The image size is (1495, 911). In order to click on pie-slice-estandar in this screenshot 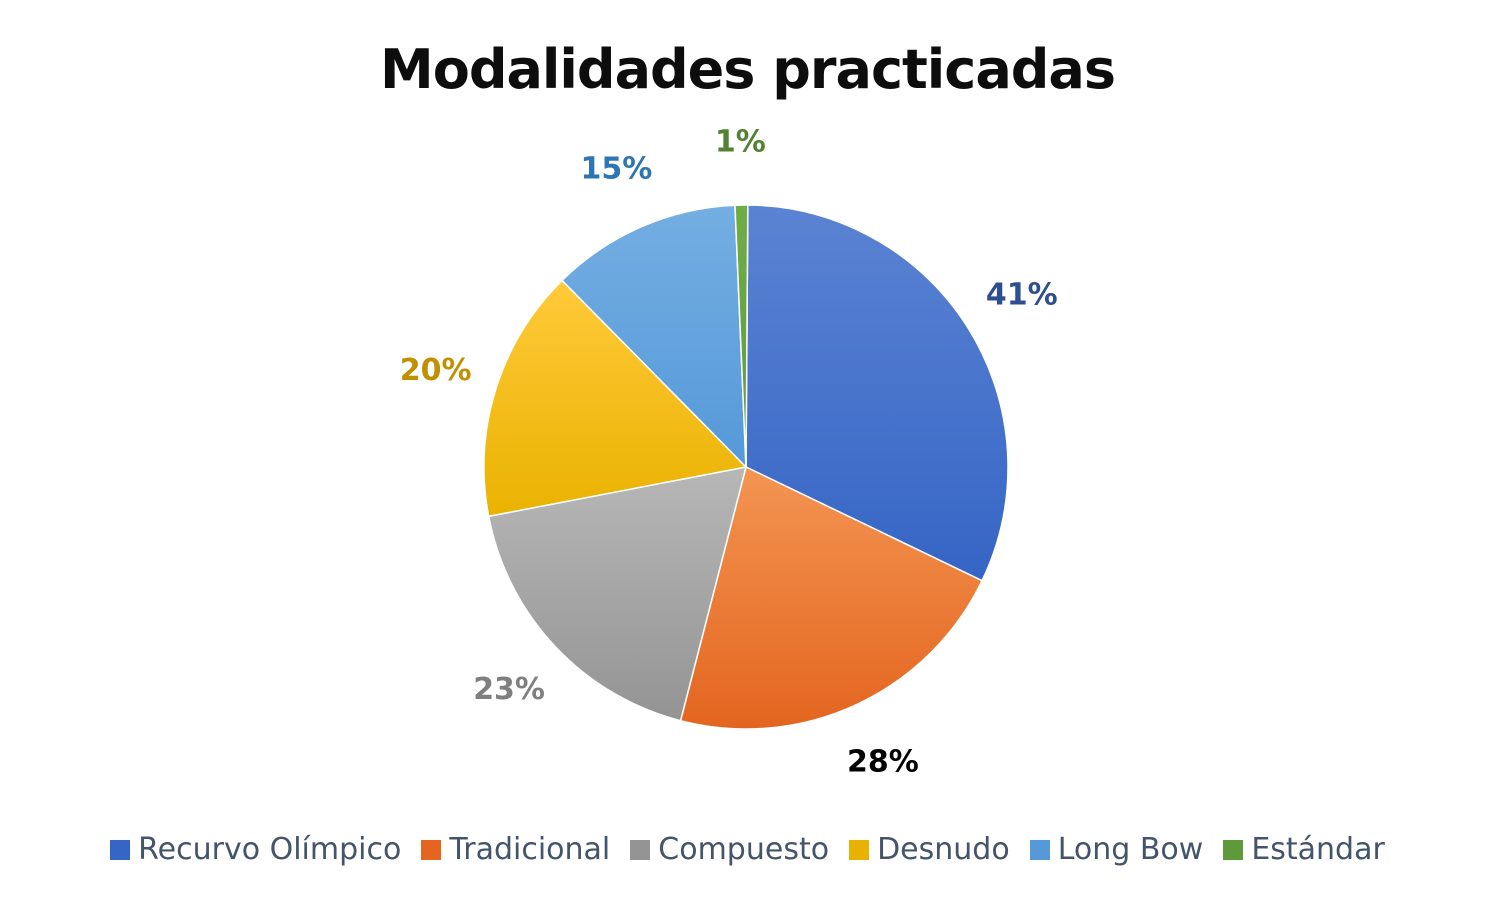, I will do `click(741, 336)`.